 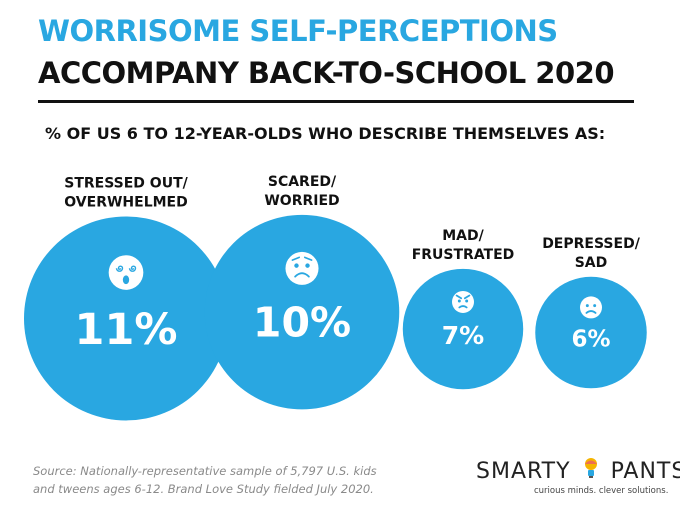 I want to click on category-label: SCARED/, so click(x=302, y=182).